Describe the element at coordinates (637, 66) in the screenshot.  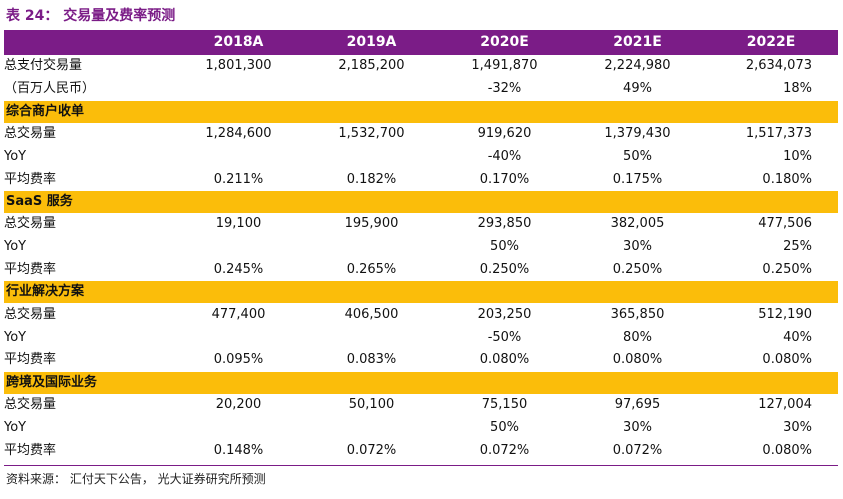
I see `value-cell: 2,224,980` at that location.